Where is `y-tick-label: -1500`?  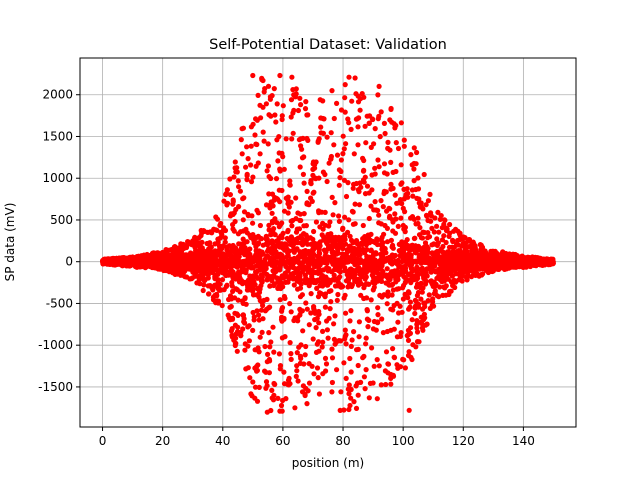 y-tick-label: -1500 is located at coordinates (55, 387).